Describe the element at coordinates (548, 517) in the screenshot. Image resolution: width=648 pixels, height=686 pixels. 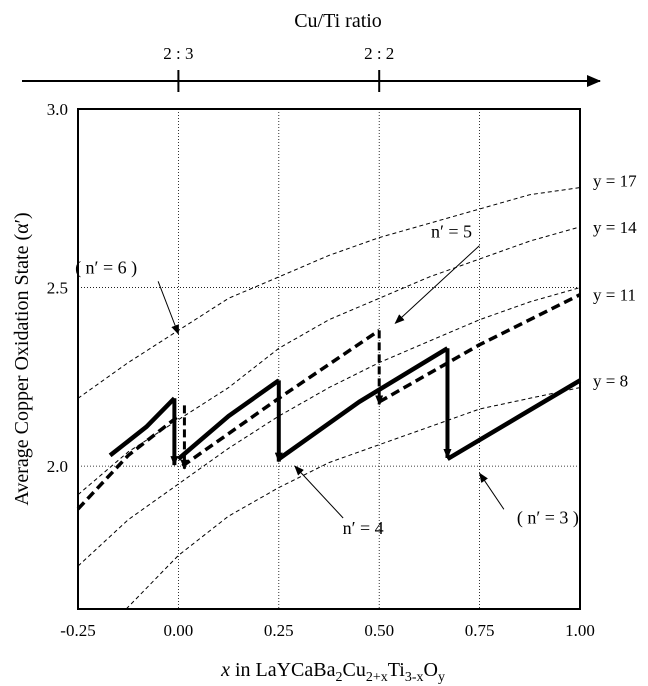
I see `annotation-n3: ( n′ = 3 )` at that location.